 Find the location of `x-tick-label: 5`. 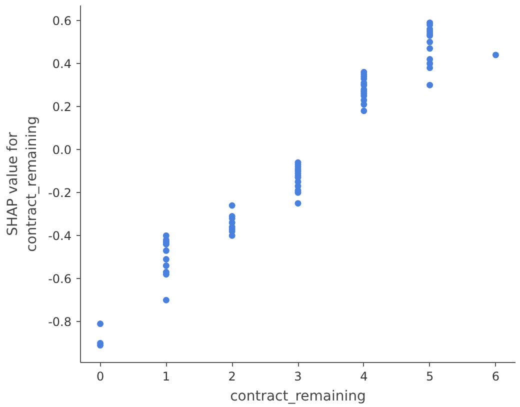

x-tick-label: 5 is located at coordinates (430, 377).